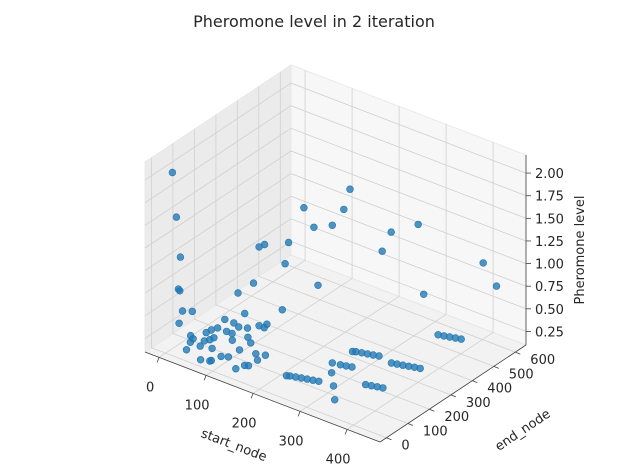 This screenshot has width=629, height=469. I want to click on y-tick-label: 400, so click(499, 389).